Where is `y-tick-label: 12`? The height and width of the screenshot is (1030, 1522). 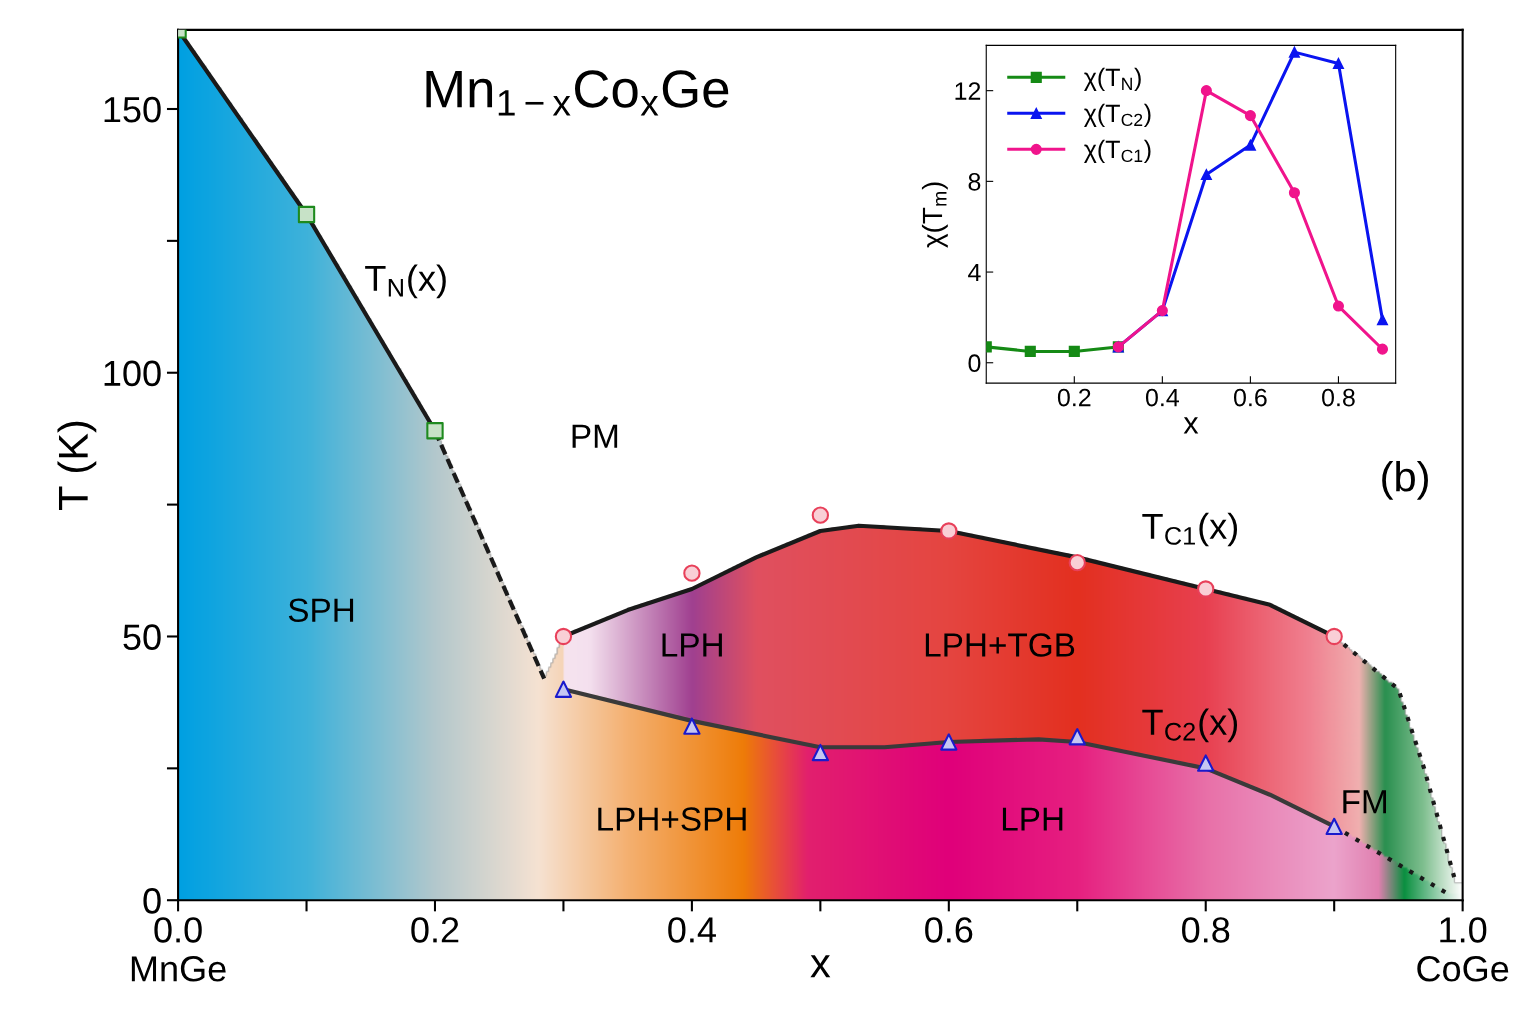
y-tick-label: 12 is located at coordinates (968, 91).